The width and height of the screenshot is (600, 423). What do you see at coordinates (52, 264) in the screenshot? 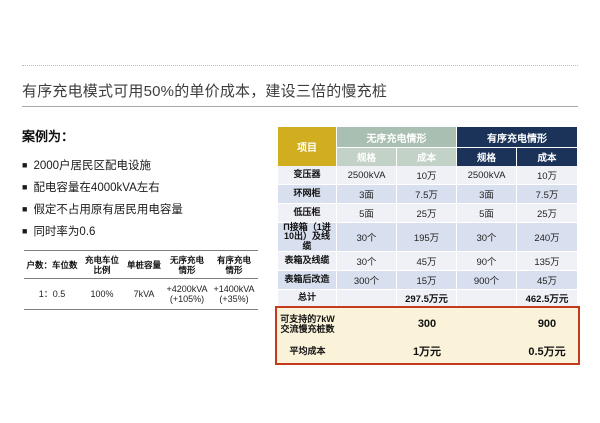
I see `ratio-header-cell: 户数：车位数` at bounding box center [52, 264].